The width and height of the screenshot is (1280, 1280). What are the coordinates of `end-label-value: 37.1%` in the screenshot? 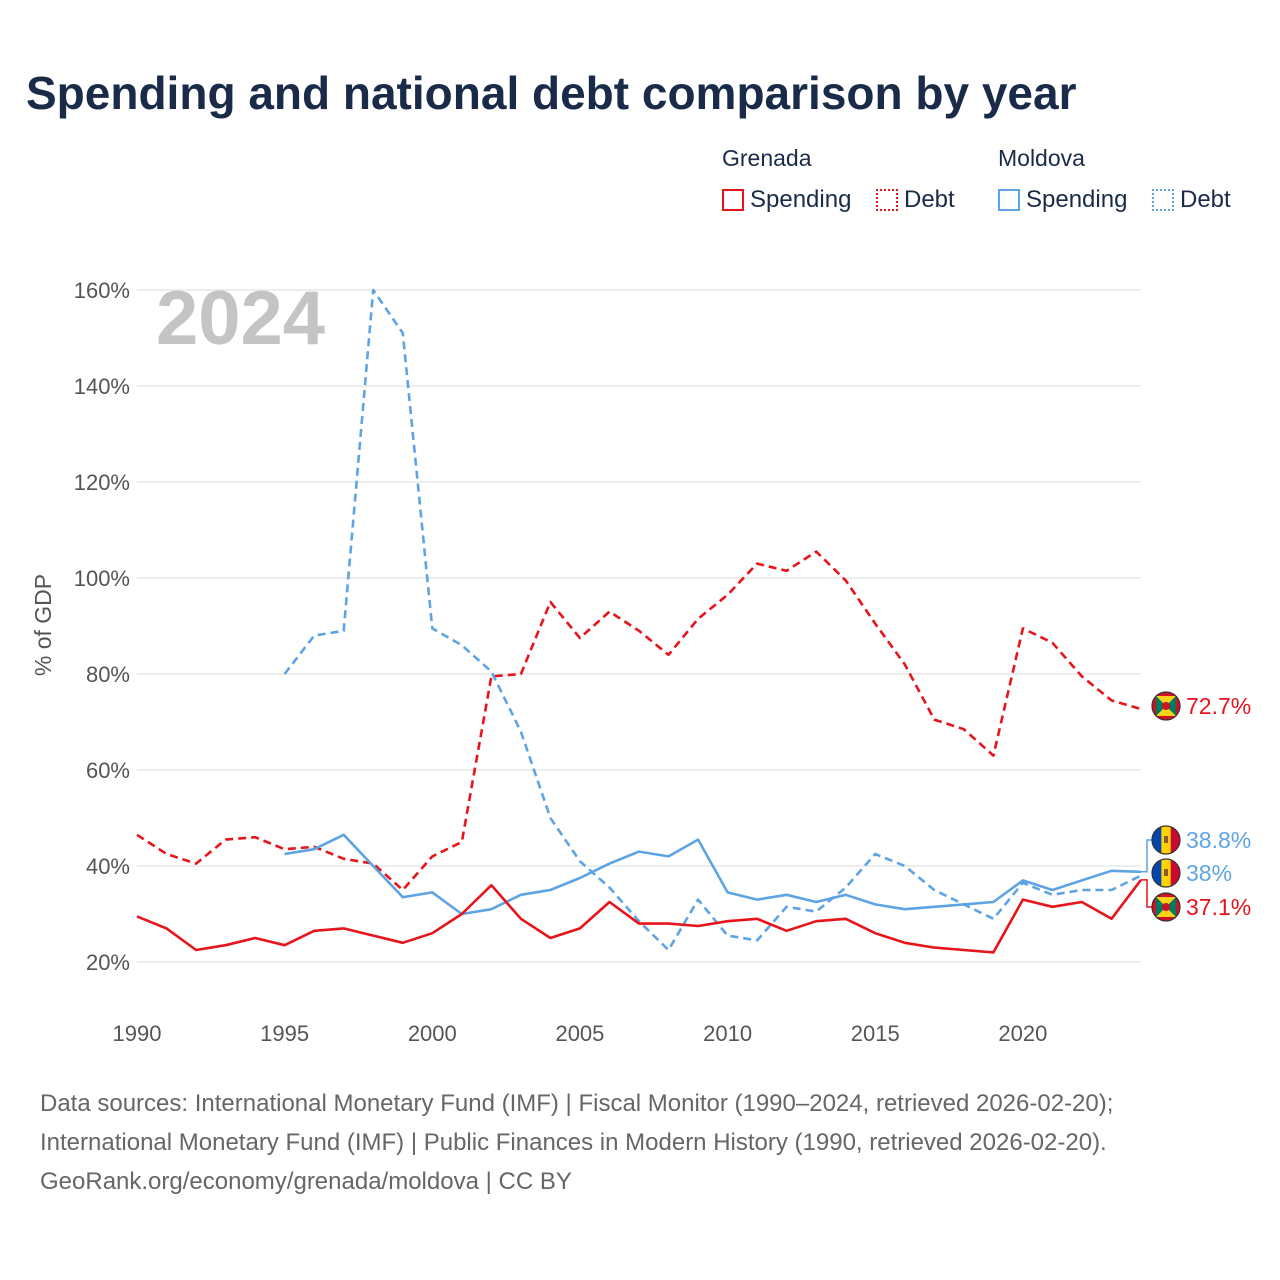 It's located at (1218, 907).